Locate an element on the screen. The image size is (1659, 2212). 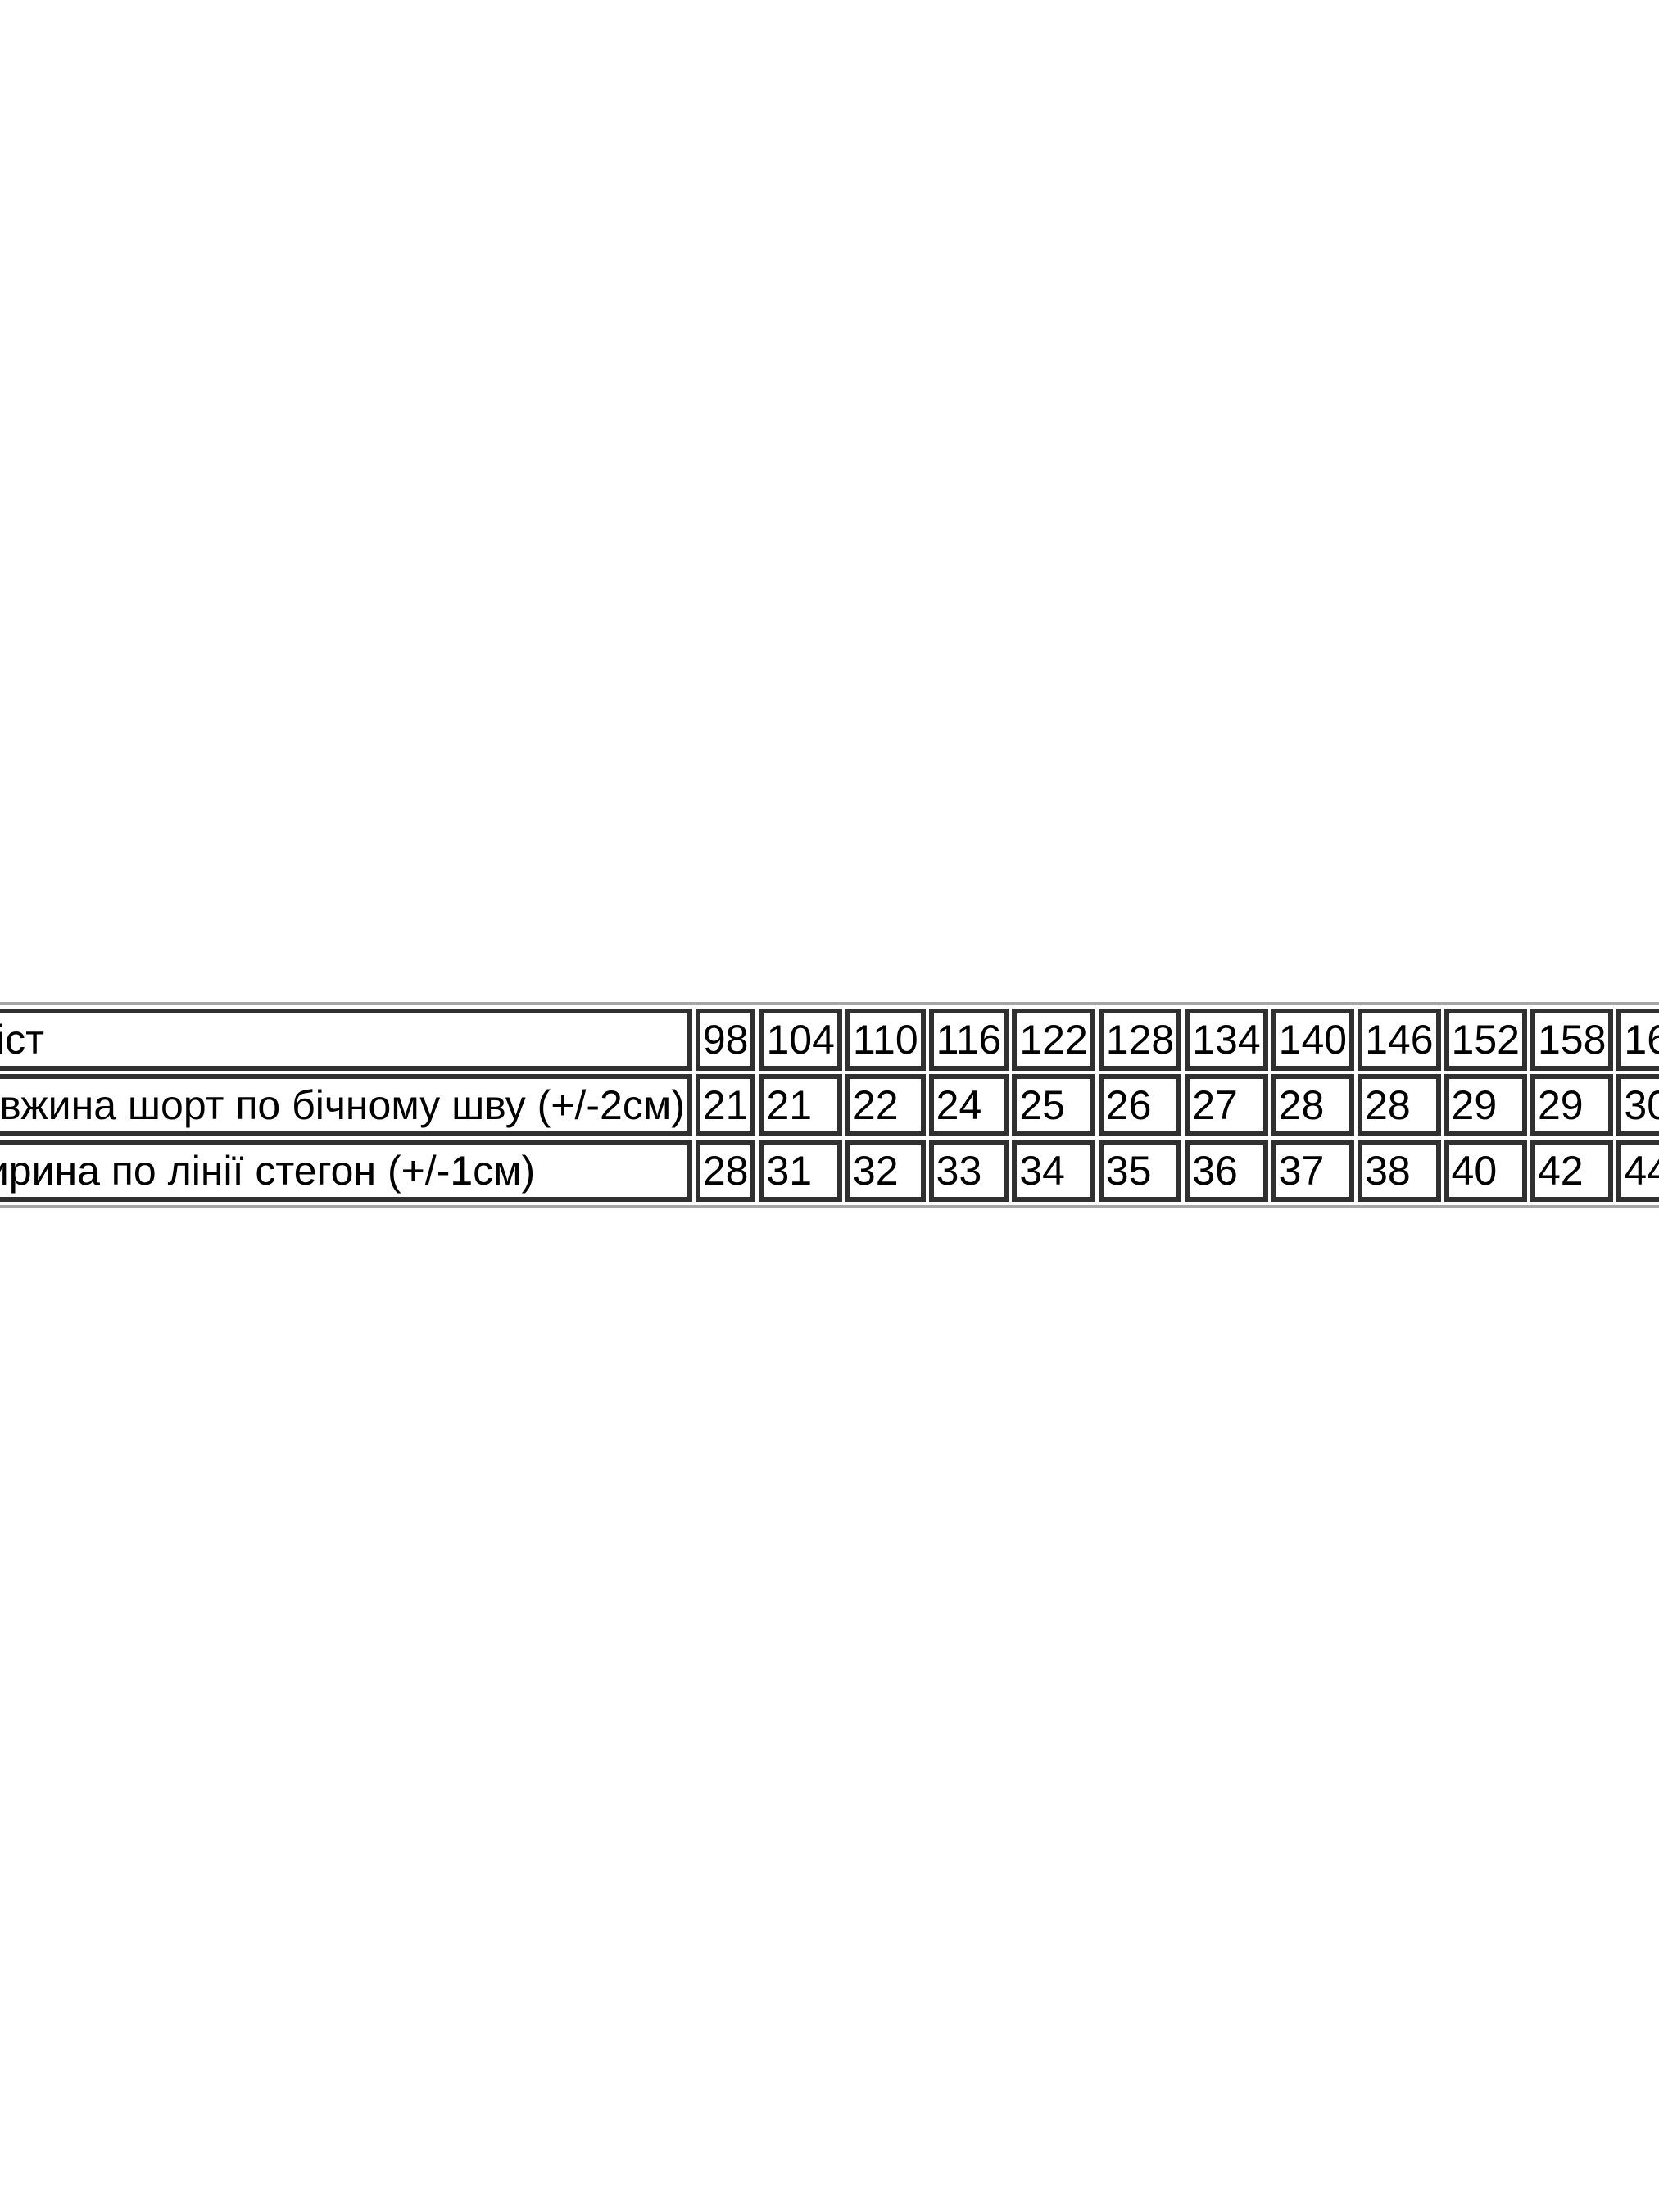
size-header-row: Зріст98104110116122128134140146152158164 is located at coordinates (829, 1040).